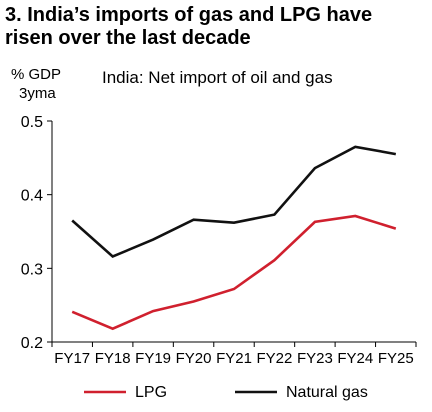 This screenshot has width=432, height=412. Describe the element at coordinates (234, 358) in the screenshot. I see `x-tick-label: FY21` at that location.